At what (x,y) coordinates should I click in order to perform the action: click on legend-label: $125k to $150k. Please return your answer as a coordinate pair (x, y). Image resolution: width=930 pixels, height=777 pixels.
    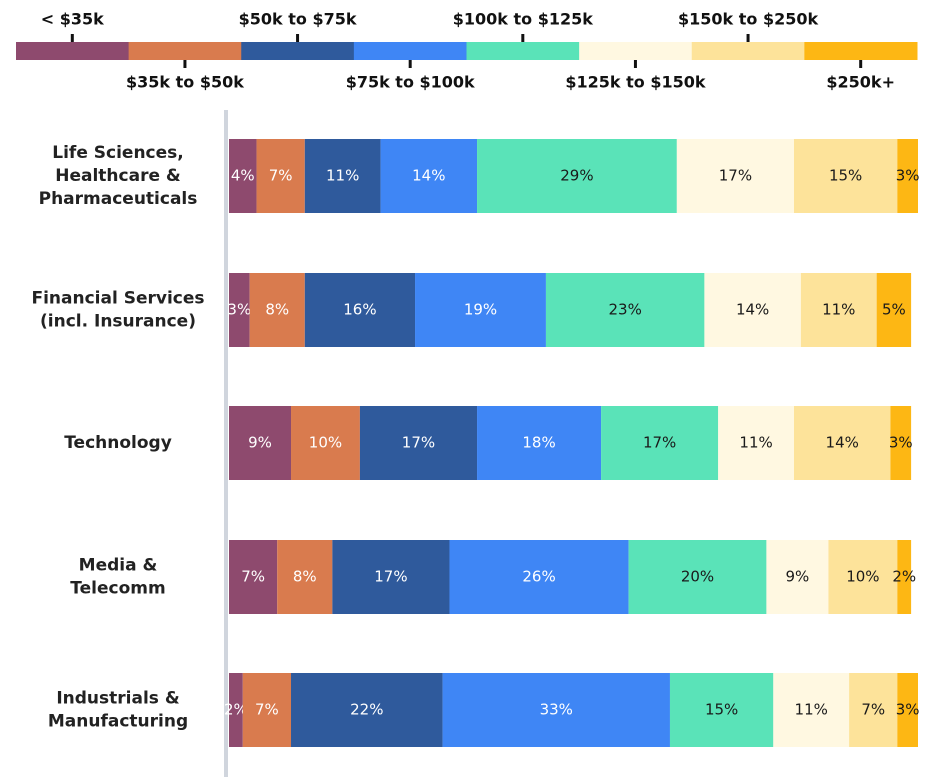
    Looking at the image, I should click on (635, 82).